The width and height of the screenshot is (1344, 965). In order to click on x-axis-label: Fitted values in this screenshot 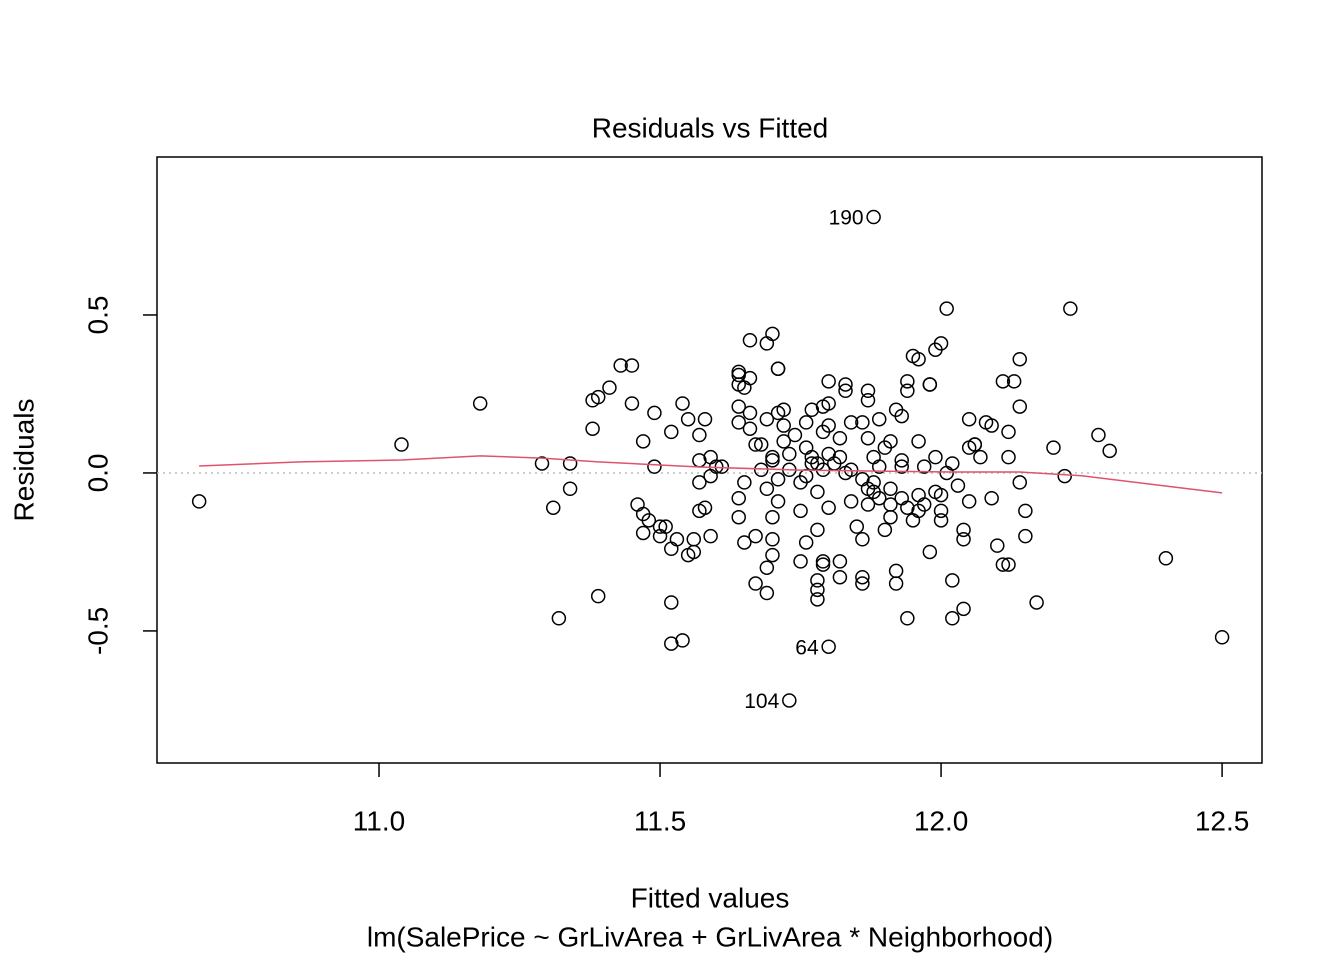, I will do `click(710, 897)`.